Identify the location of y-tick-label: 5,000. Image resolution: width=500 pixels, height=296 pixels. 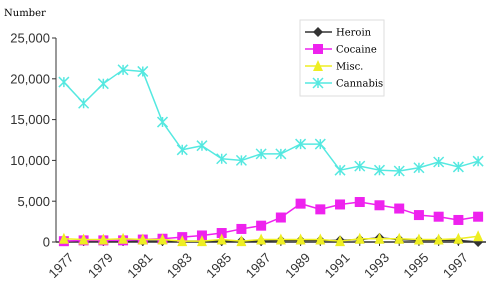
(33, 201).